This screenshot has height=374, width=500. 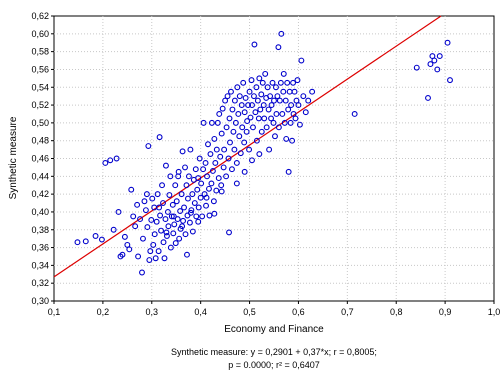 I want to click on x-tick-label: 0,7, so click(x=347, y=312).